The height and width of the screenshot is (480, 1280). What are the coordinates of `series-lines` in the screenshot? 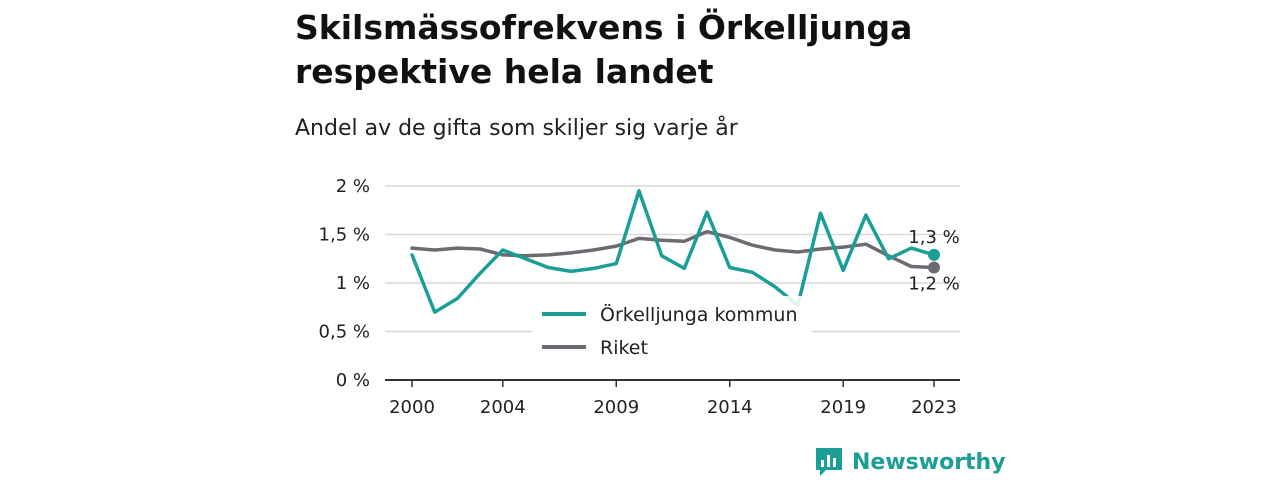 It's located at (673, 251).